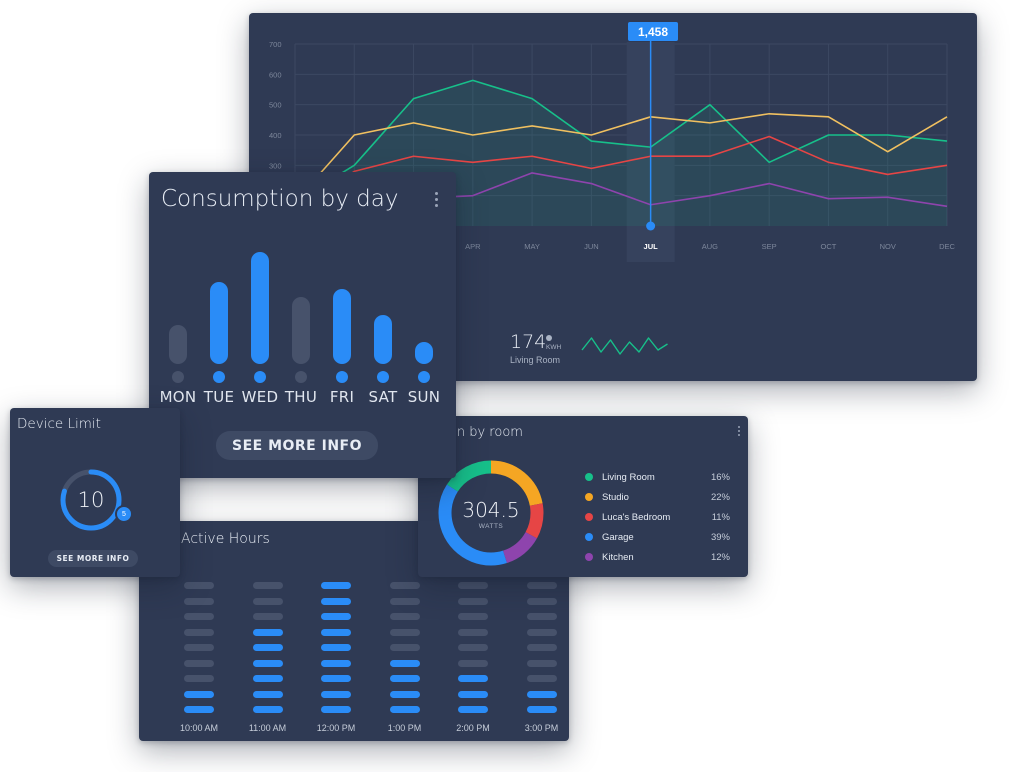 This screenshot has width=1024, height=772. What do you see at coordinates (720, 557) in the screenshot?
I see `legend-percent: 12%` at bounding box center [720, 557].